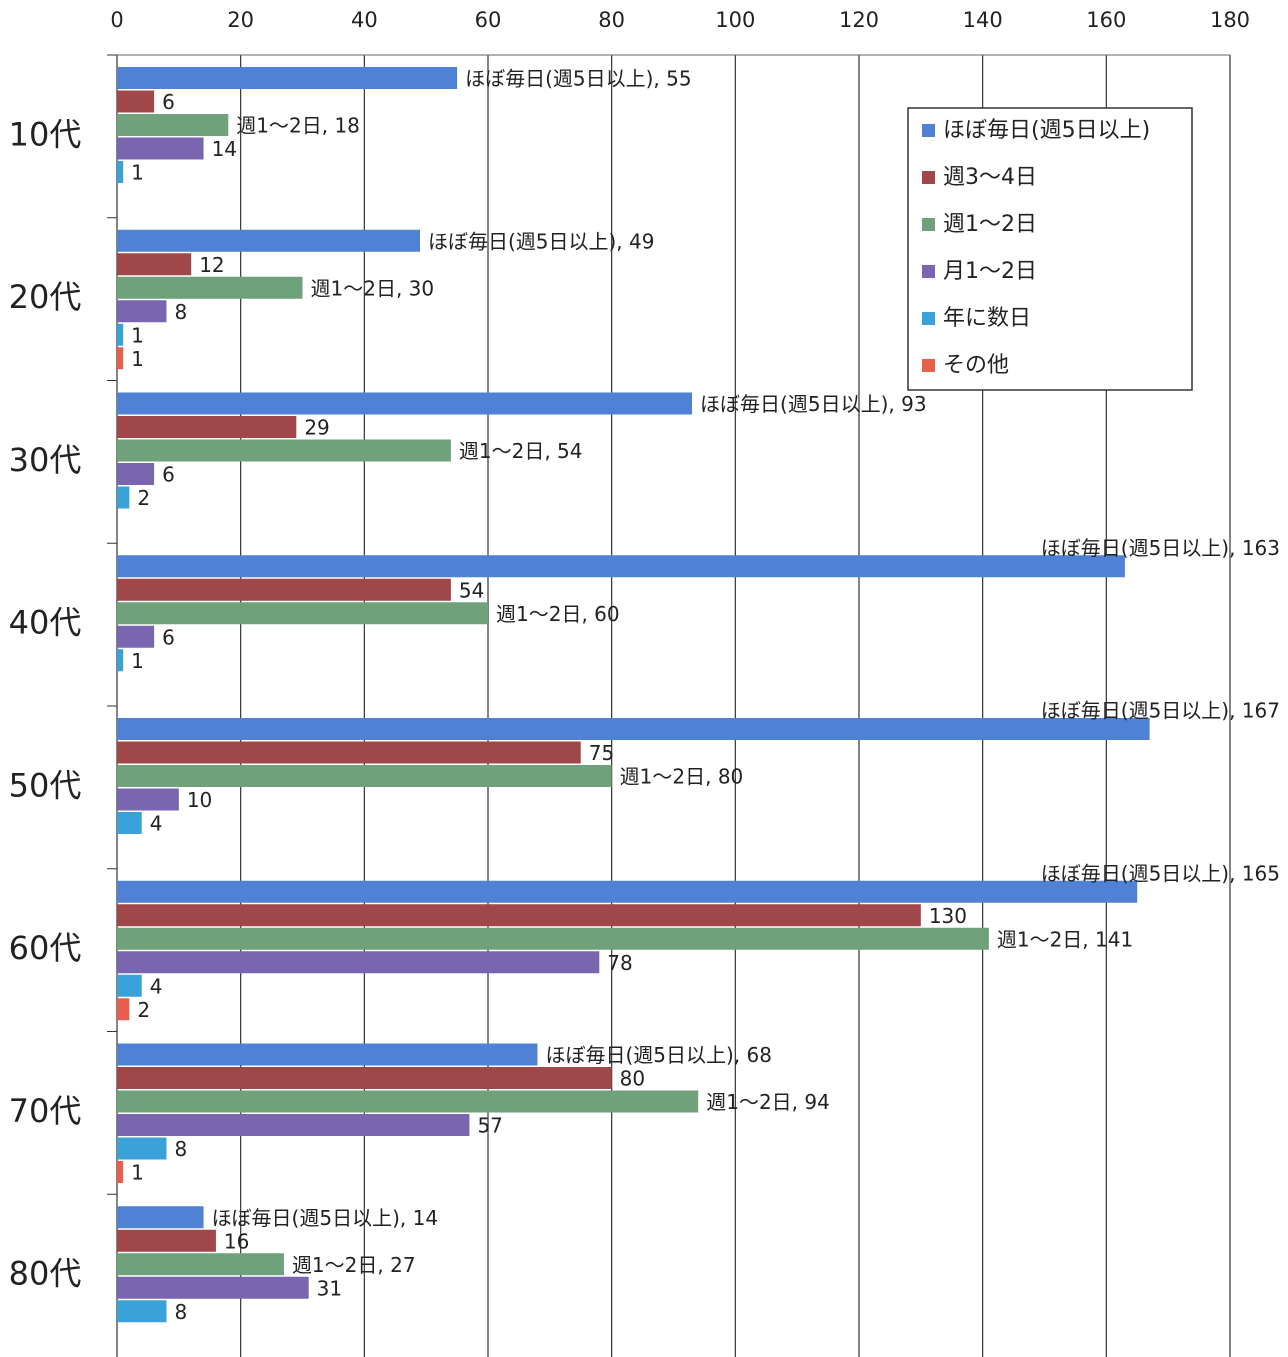 The width and height of the screenshot is (1288, 1357). What do you see at coordinates (578, 79) in the screenshot?
I see `data-label: ほぼ毎日(週5日以上), 55` at bounding box center [578, 79].